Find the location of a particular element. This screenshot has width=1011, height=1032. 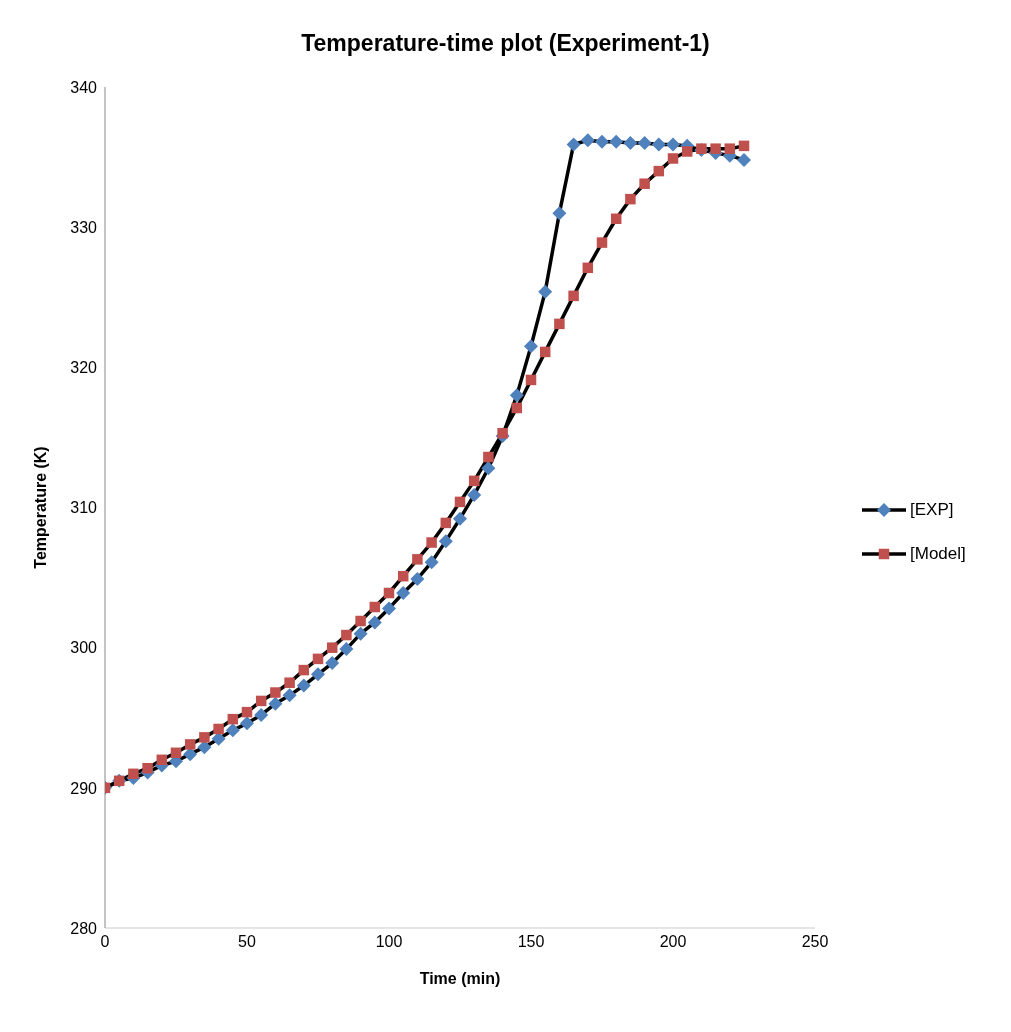

legend-label: [Model] is located at coordinates (938, 554).